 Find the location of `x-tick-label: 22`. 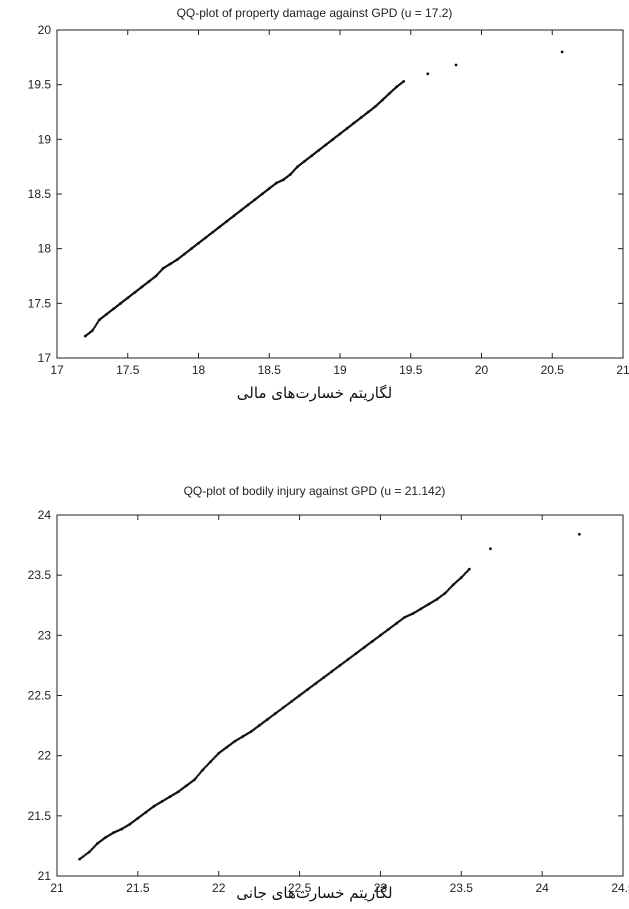

x-tick-label: 22 is located at coordinates (219, 888).